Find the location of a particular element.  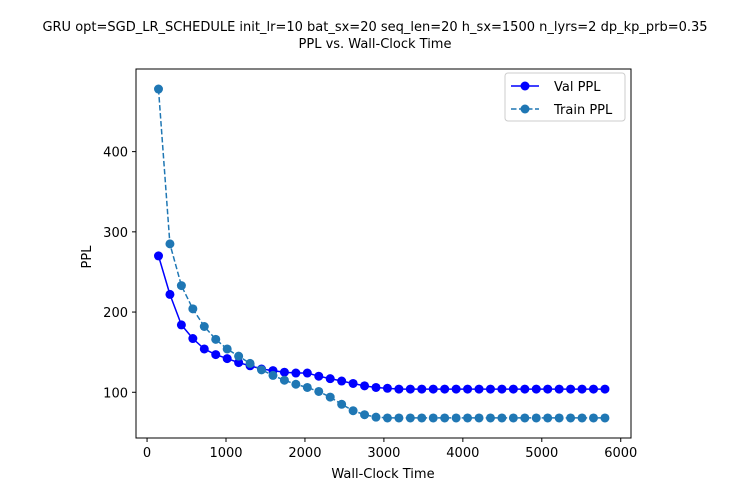

y-tick-label: 200 is located at coordinates (115, 313).